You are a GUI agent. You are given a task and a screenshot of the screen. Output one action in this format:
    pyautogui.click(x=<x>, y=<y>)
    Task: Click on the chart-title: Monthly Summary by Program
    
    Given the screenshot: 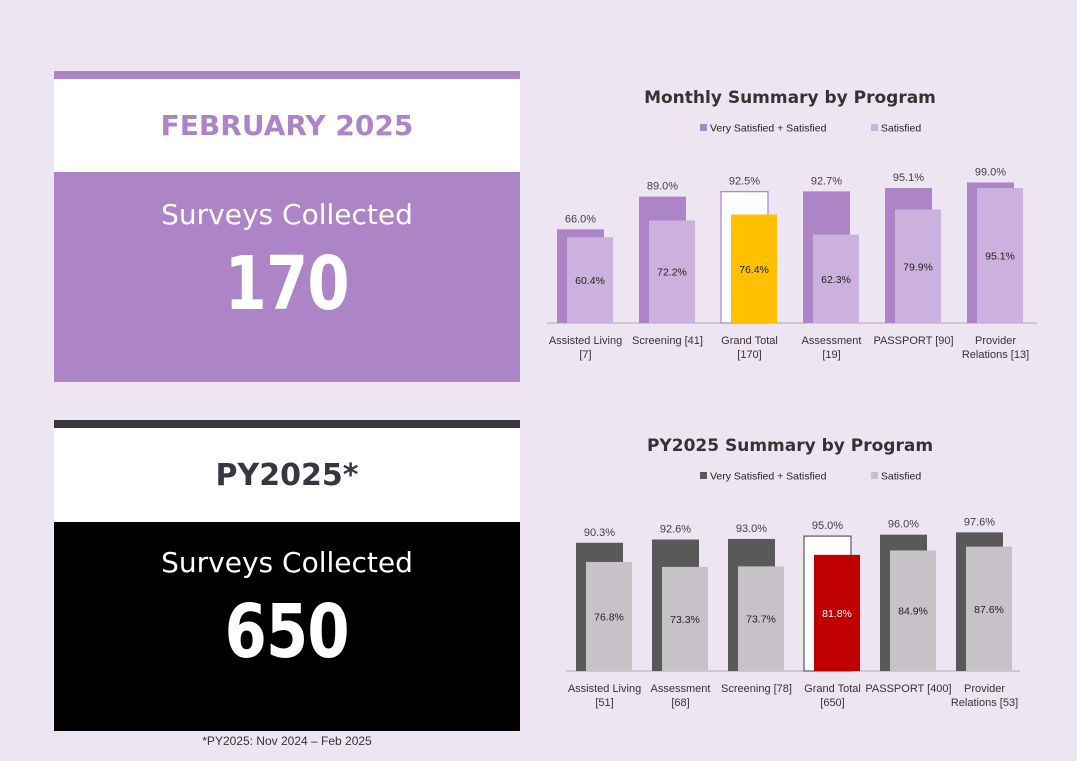 What is the action you would take?
    pyautogui.click(x=790, y=98)
    